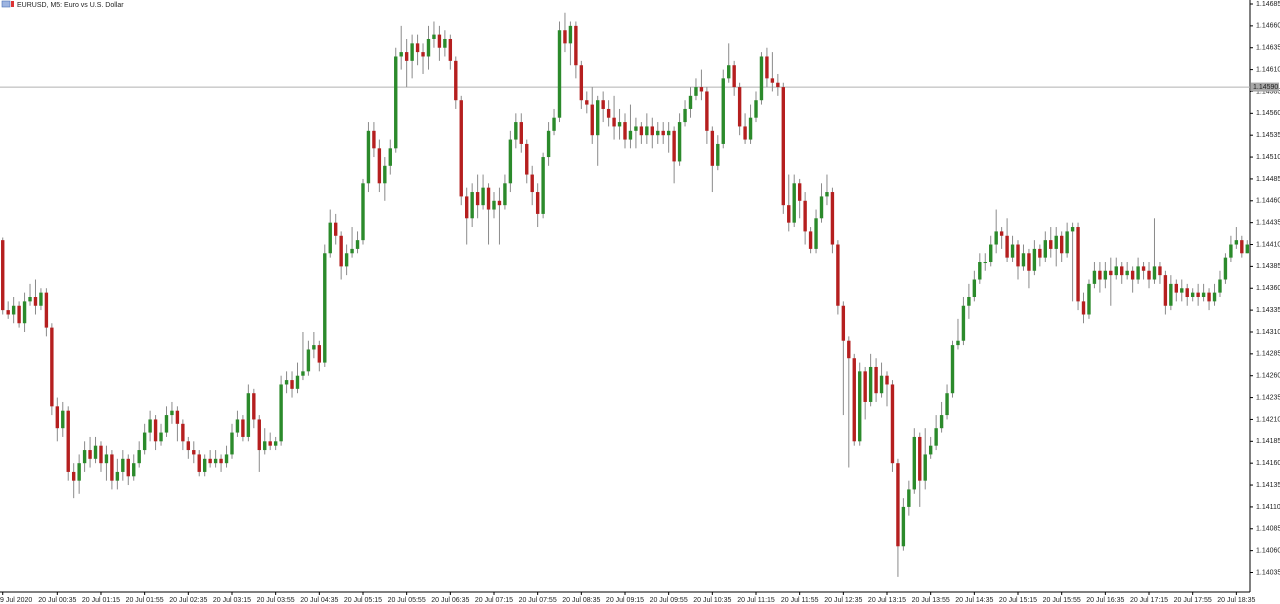  I want to click on x-tick-label: 20 Jul 17:15, so click(1149, 600).